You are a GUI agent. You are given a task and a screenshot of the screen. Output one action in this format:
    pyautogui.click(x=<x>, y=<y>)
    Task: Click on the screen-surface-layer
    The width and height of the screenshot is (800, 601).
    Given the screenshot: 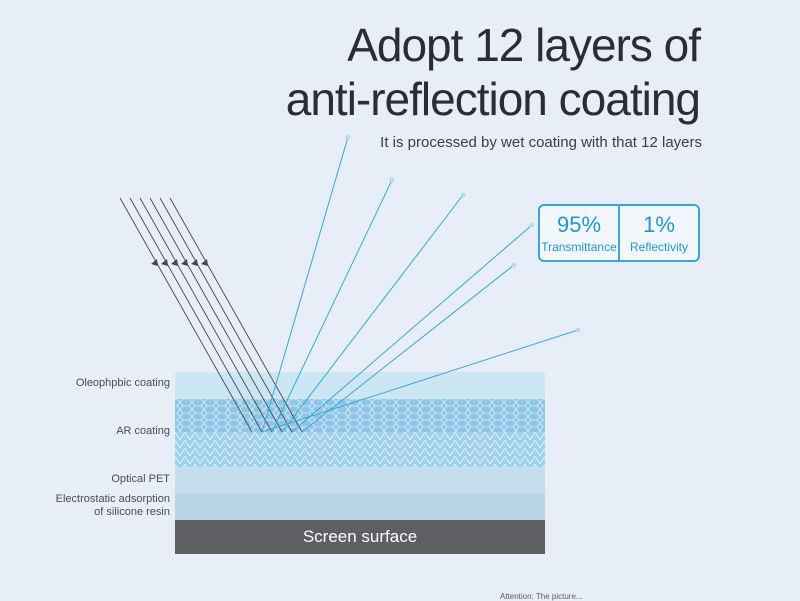 What is the action you would take?
    pyautogui.click(x=360, y=537)
    